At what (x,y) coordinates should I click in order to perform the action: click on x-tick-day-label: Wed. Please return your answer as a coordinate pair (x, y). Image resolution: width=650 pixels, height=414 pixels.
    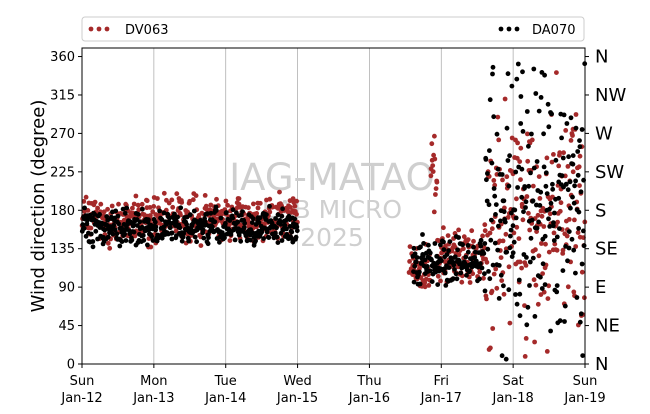
    Looking at the image, I should click on (297, 381).